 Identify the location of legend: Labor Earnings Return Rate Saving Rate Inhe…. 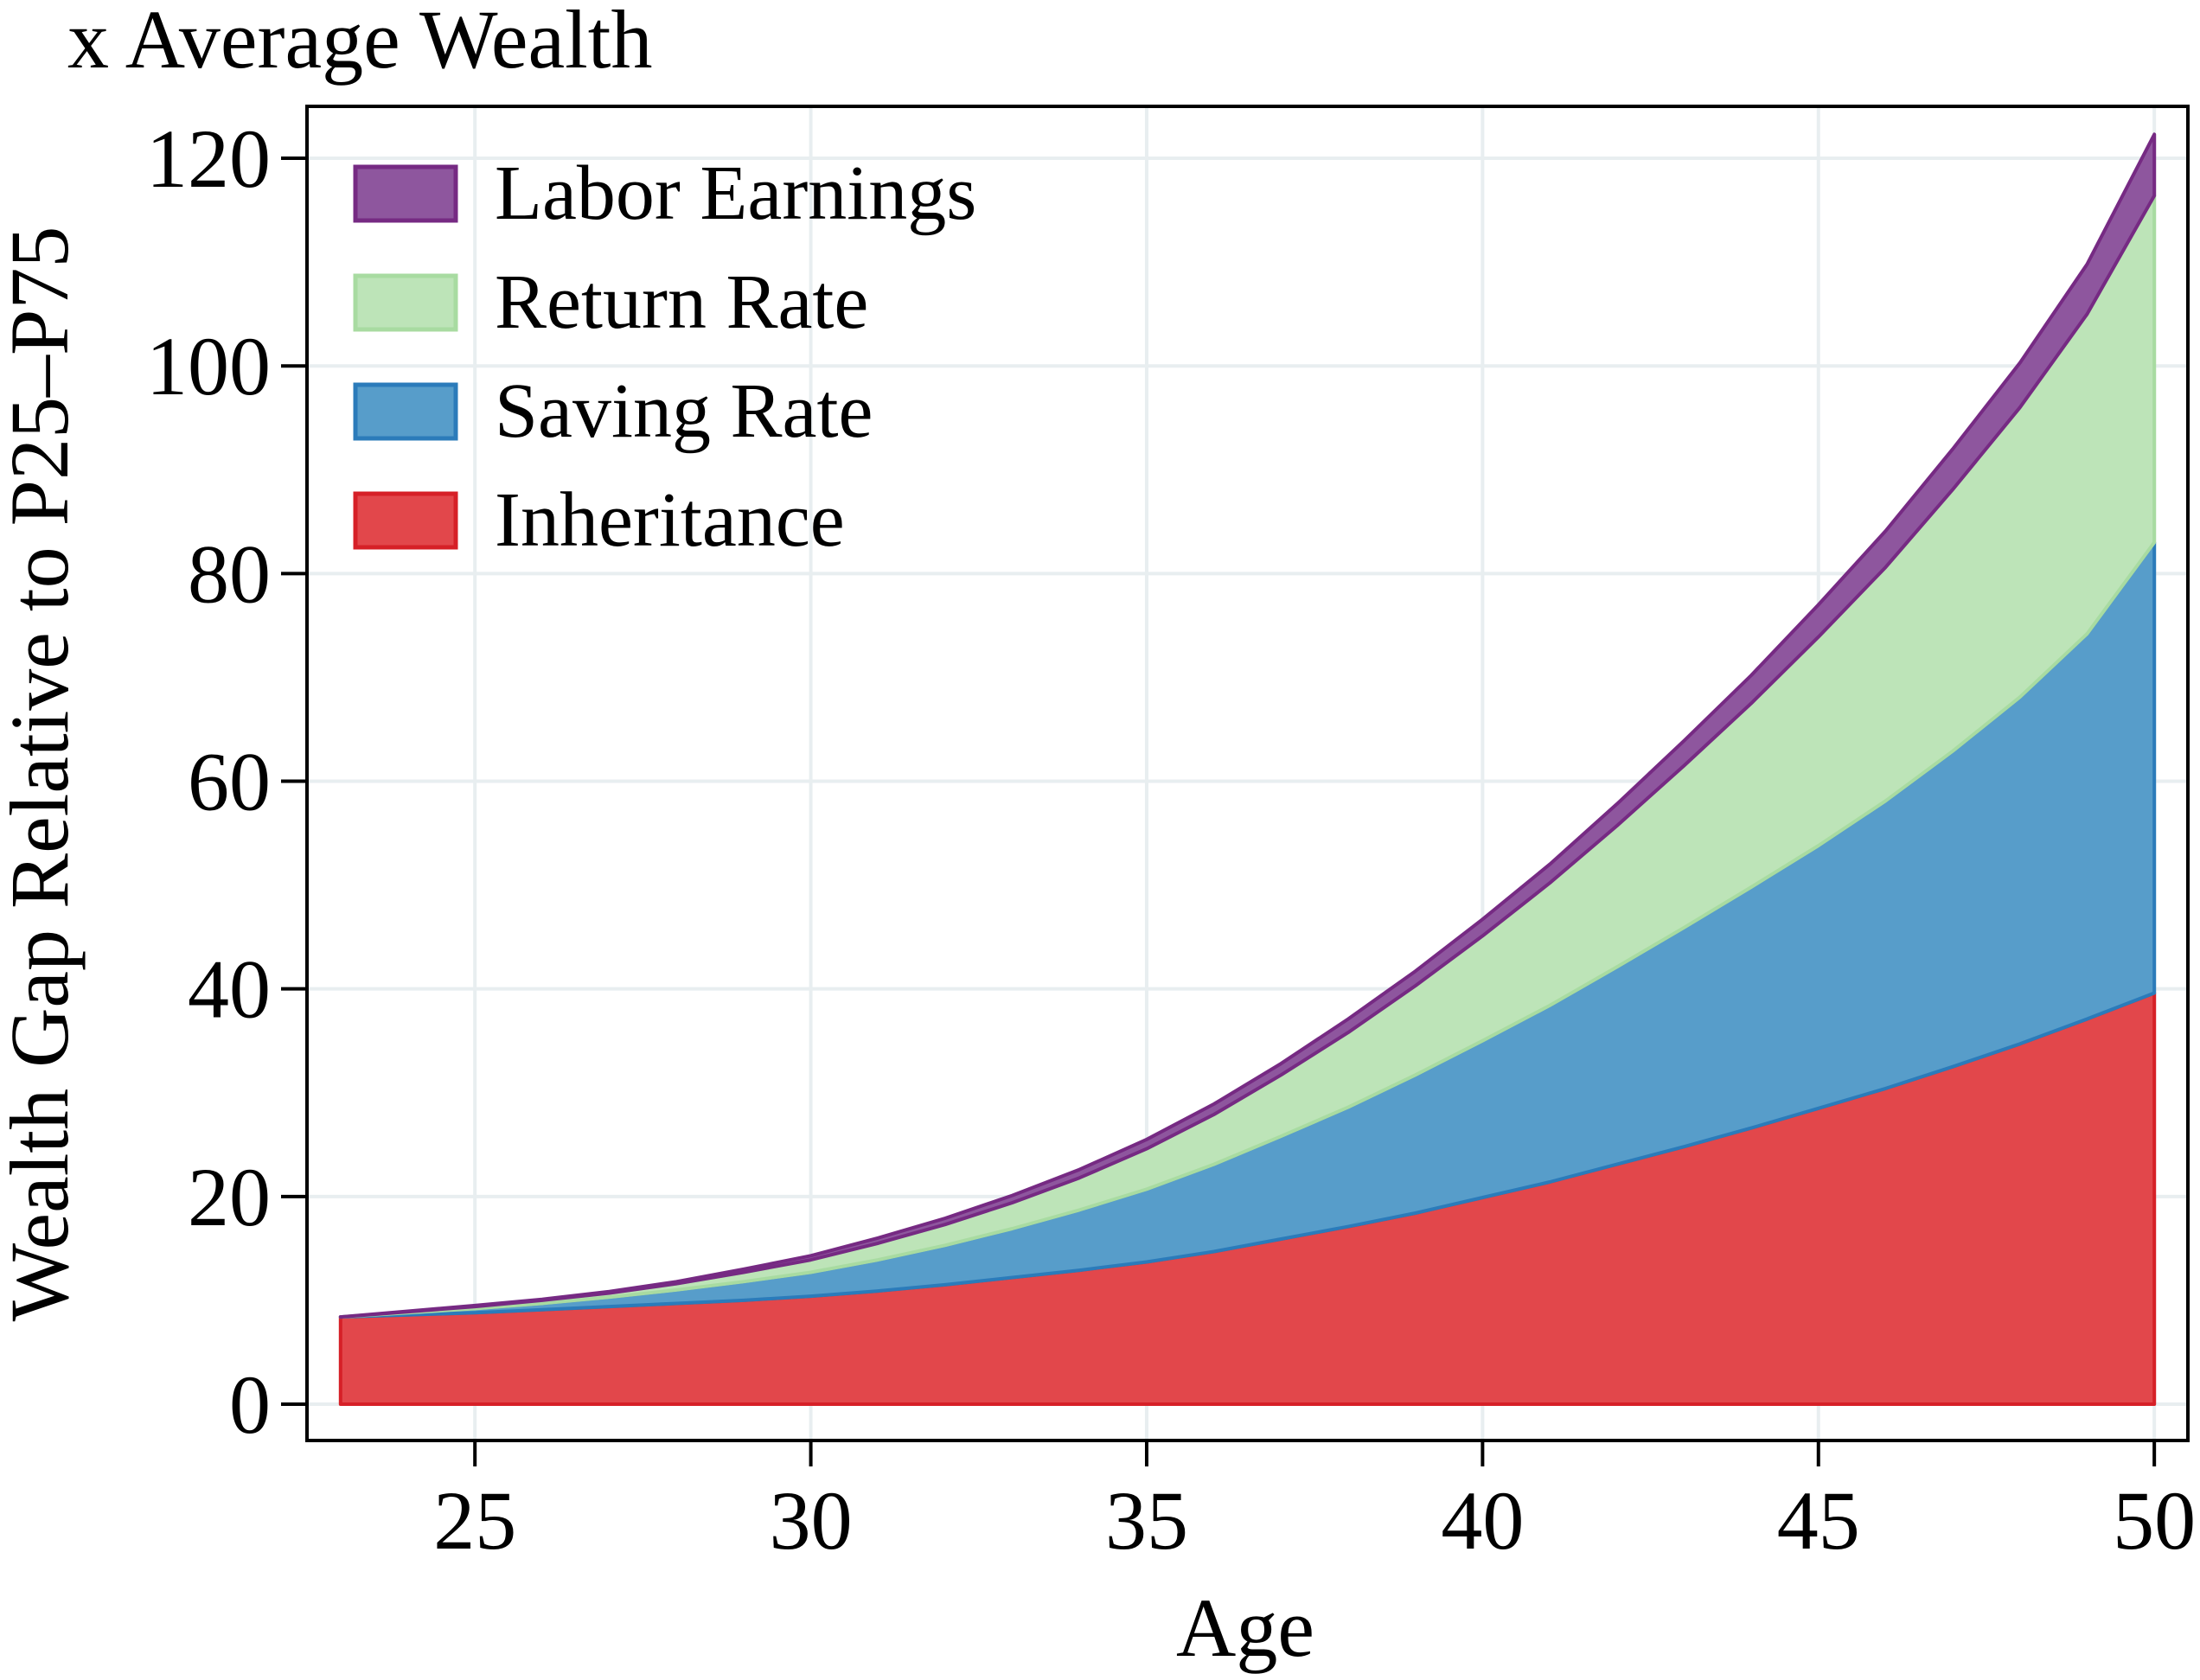
(664, 356).